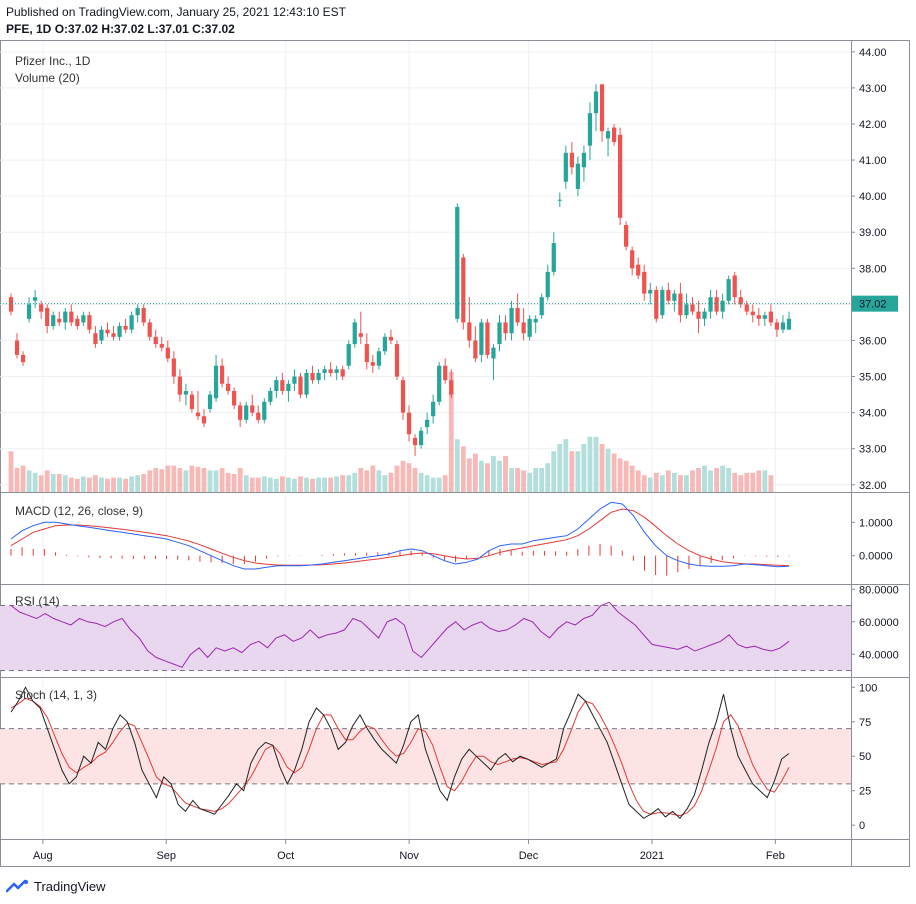 Image resolution: width=916 pixels, height=904 pixels. I want to click on rsi-pane-title: RSI (14), so click(37, 601).